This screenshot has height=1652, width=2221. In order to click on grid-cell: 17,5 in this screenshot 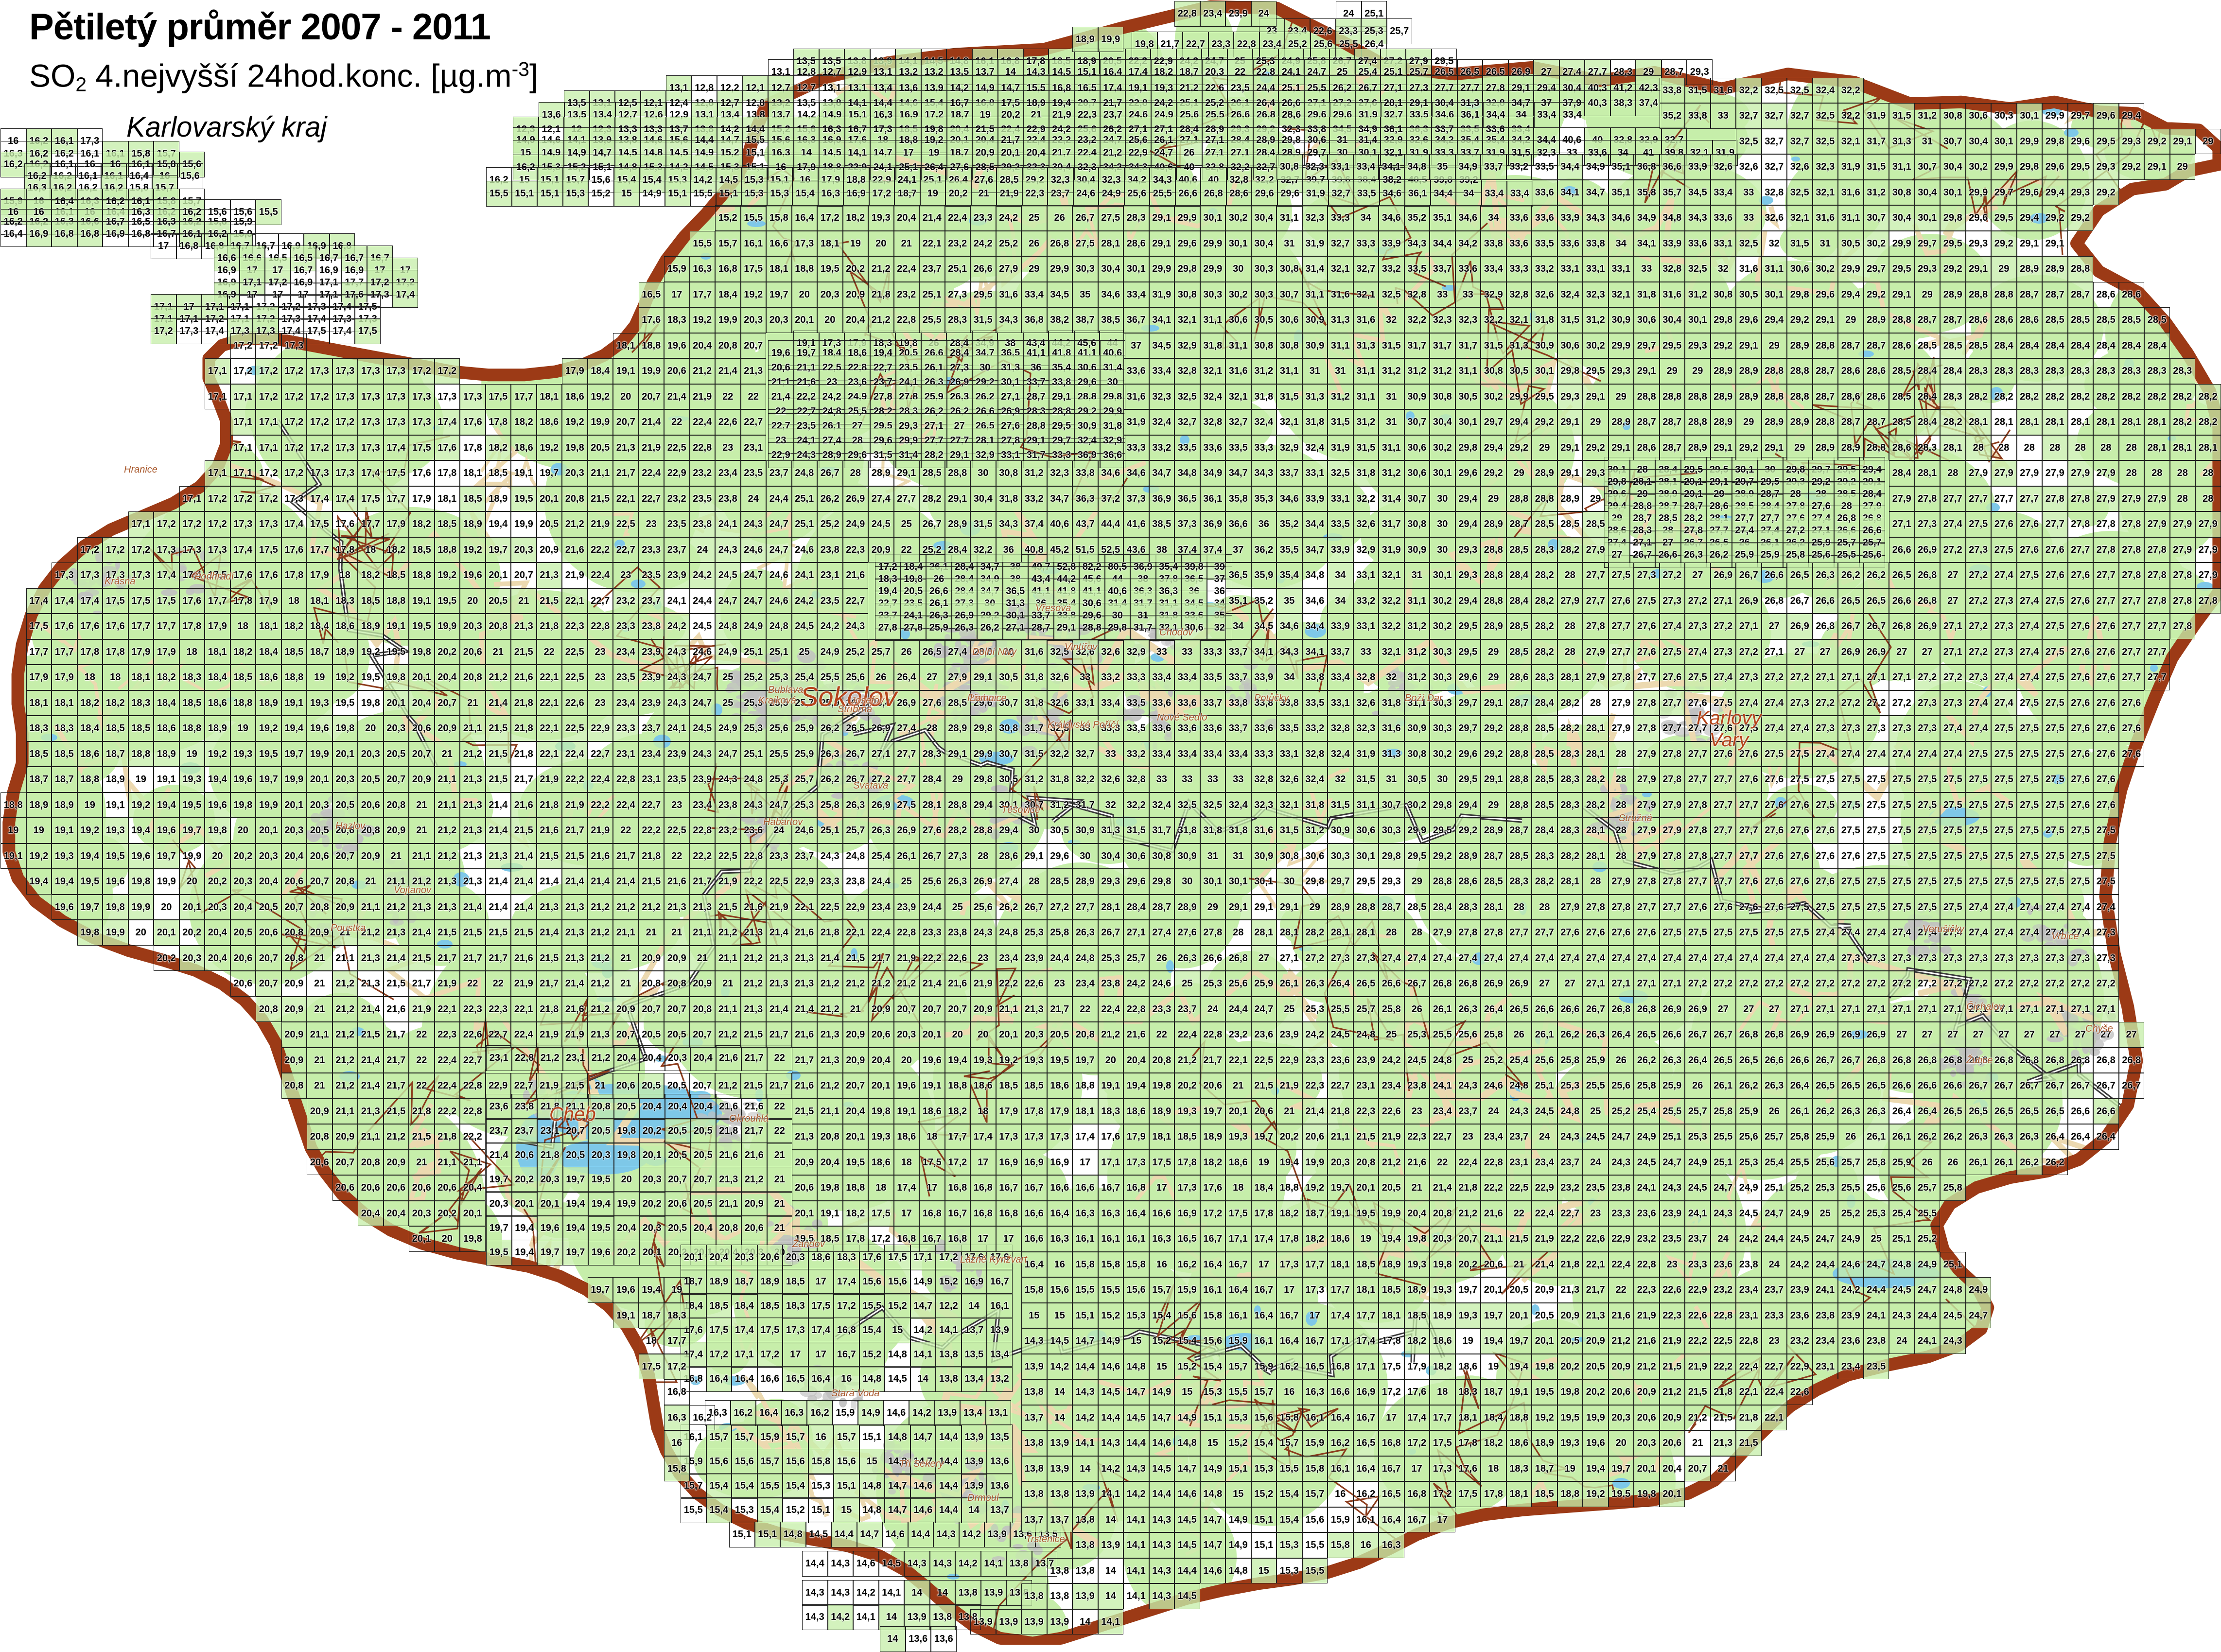, I will do `click(821, 1306)`.